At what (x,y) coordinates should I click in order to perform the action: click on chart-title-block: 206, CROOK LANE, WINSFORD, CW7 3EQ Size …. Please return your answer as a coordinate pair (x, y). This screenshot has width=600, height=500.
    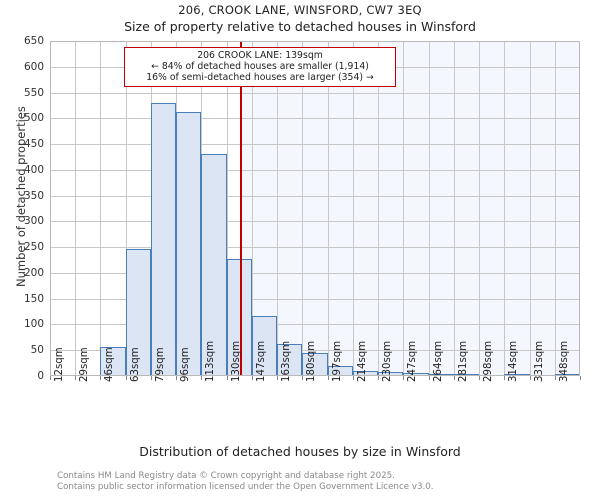
    Looking at the image, I should click on (300, 19).